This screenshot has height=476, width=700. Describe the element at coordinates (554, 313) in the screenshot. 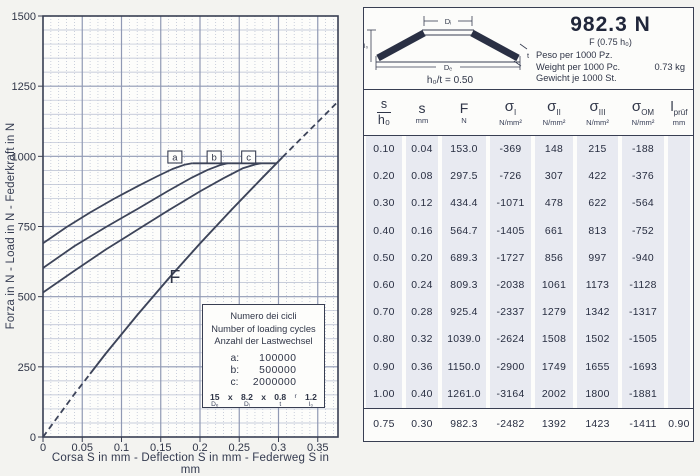

I see `table-cell: 1279` at that location.